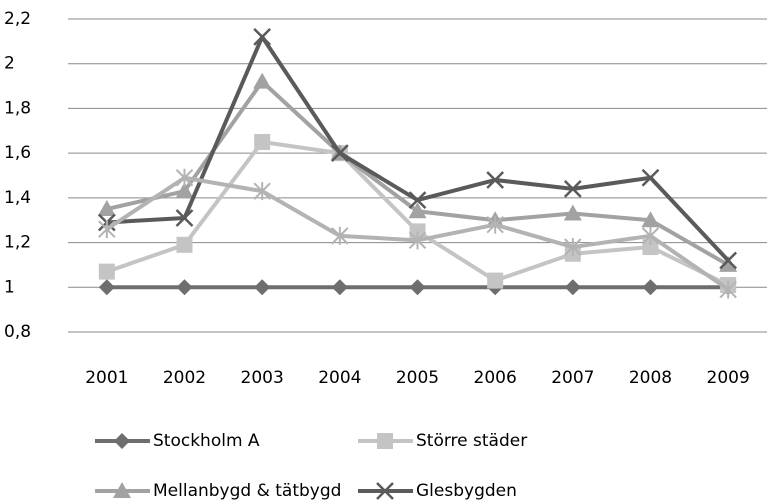 The height and width of the screenshot is (502, 767). I want to click on y-tick-label: 1,8, so click(17, 108).